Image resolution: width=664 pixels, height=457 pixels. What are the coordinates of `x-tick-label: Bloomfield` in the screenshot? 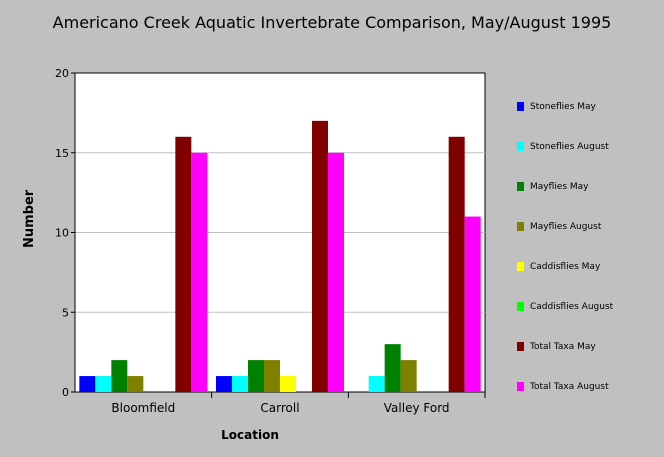 It's located at (143, 408).